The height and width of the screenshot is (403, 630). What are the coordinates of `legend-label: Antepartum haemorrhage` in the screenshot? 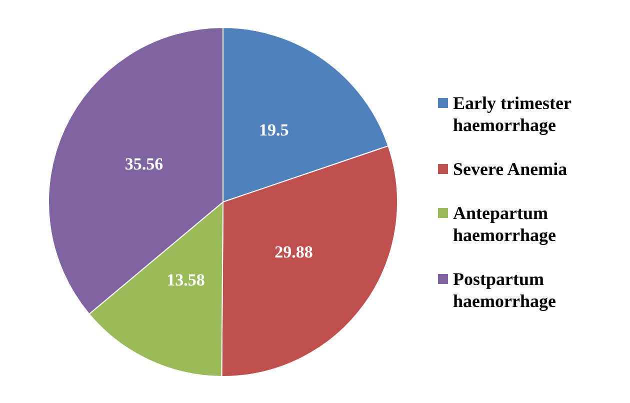 It's located at (505, 224).